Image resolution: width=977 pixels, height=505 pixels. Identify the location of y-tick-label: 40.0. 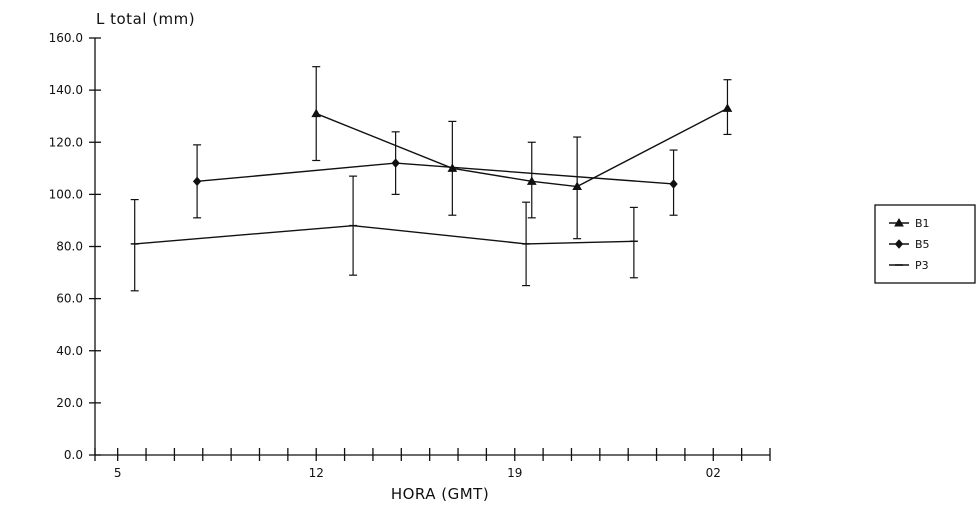
(69, 351).